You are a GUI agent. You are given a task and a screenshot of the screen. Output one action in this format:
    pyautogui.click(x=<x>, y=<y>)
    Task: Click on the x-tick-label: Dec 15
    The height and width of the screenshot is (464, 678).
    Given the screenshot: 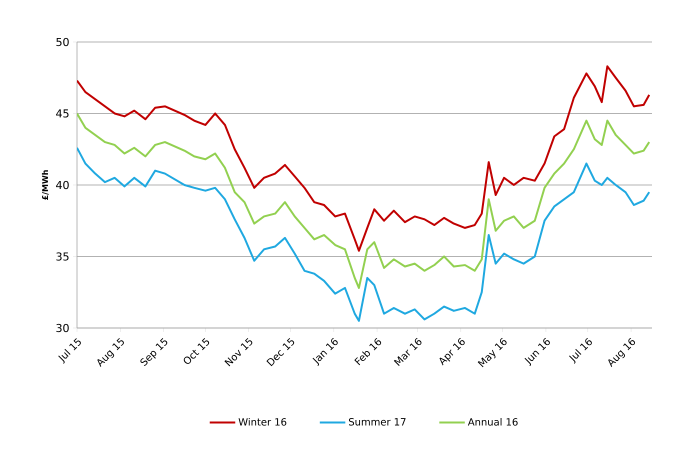 What is the action you would take?
    pyautogui.click(x=280, y=352)
    